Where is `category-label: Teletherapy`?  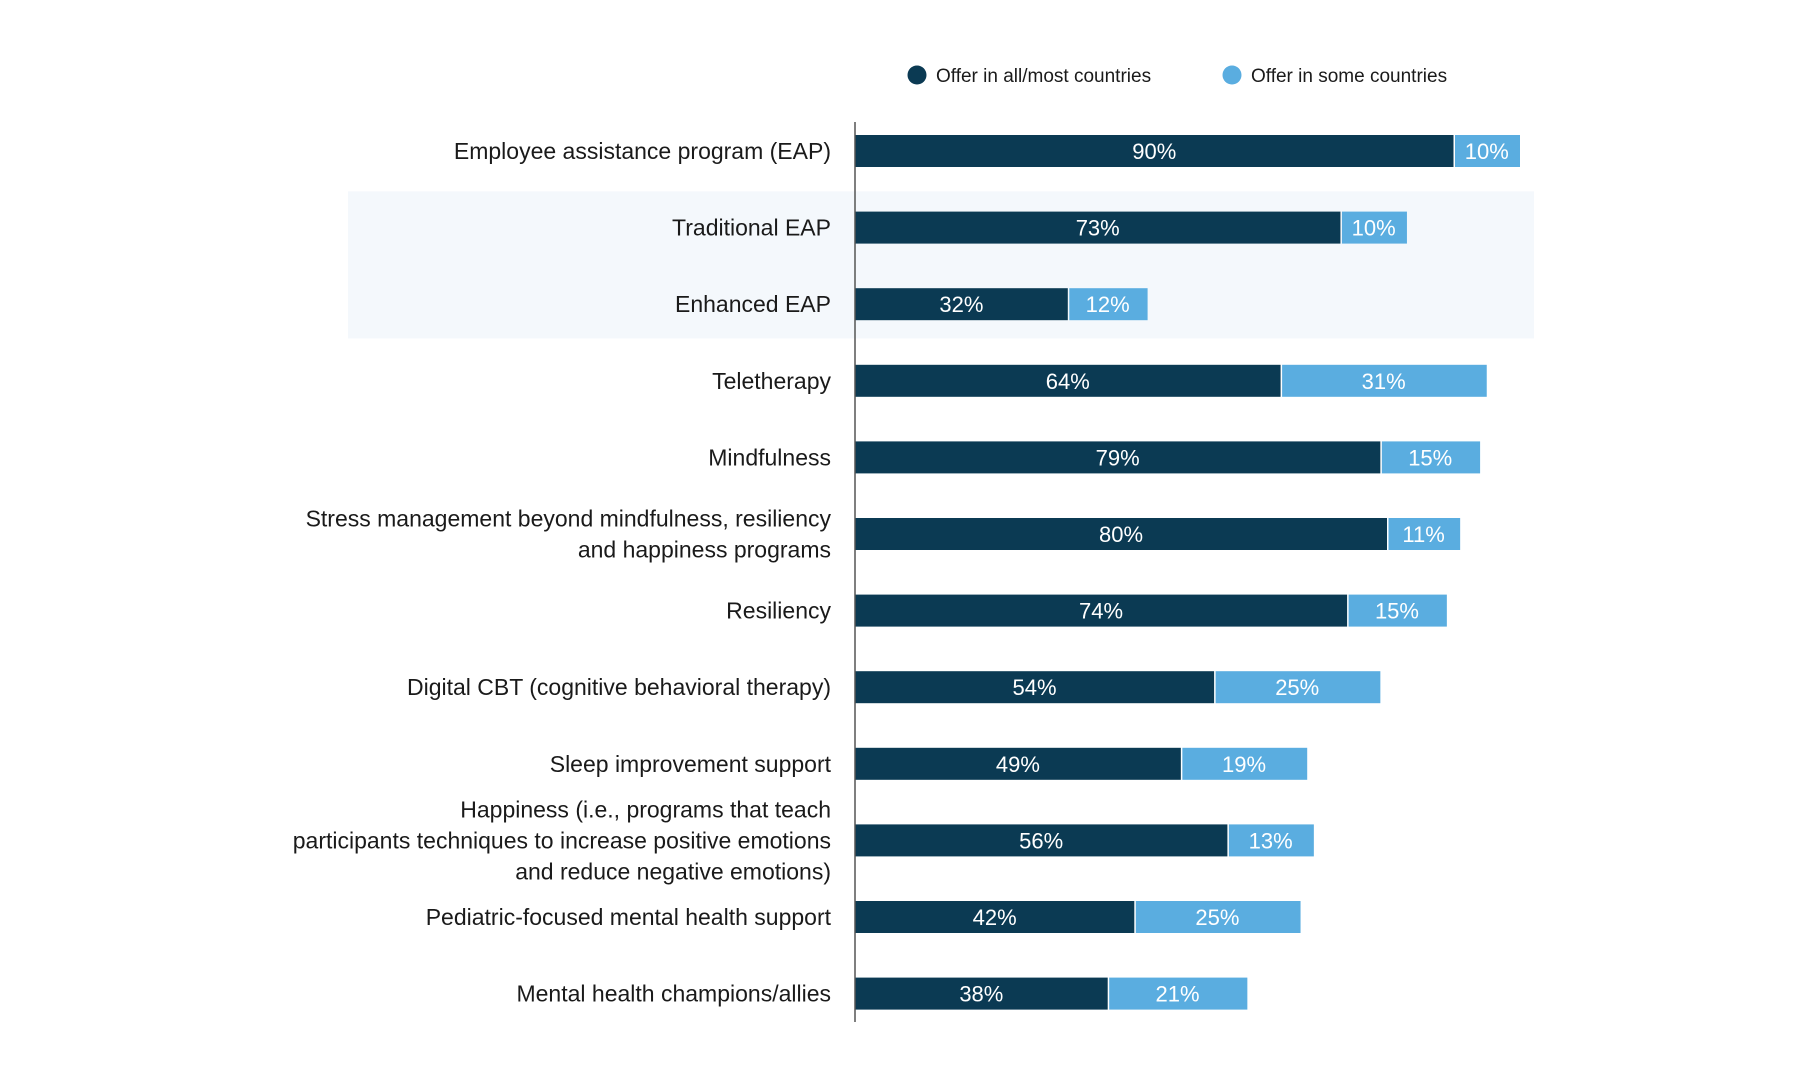 category-label: Teletherapy is located at coordinates (771, 381).